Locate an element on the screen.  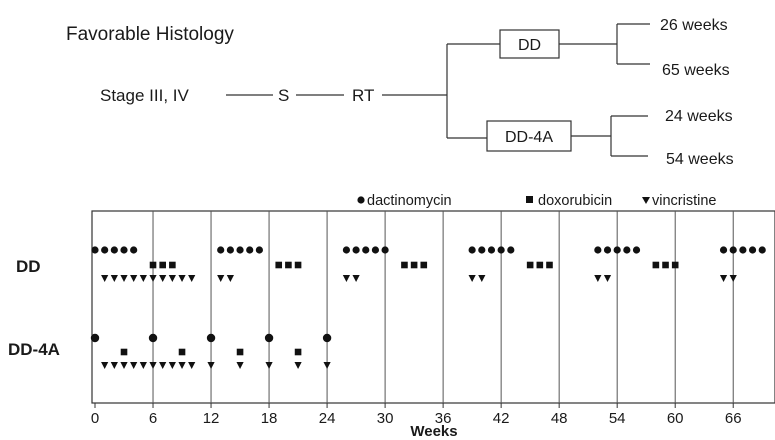
x-axis-title: Weeks is located at coordinates (433, 431).